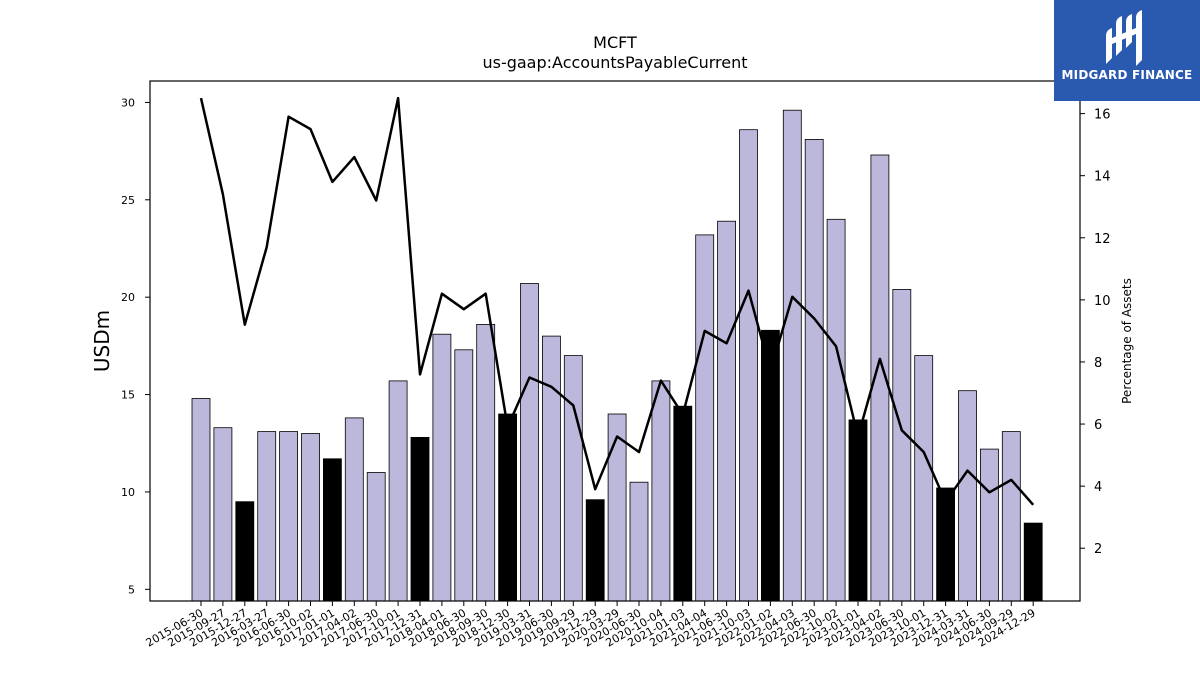 The width and height of the screenshot is (1200, 675). I want to click on chart-subtitle: us-gaap:AccountsPayableCurrent, so click(614, 62).